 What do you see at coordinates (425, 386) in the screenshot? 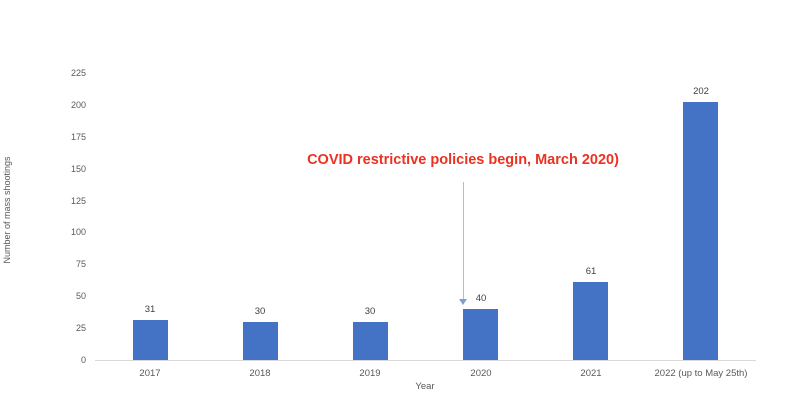
I see `x-axis-title: Year` at bounding box center [425, 386].